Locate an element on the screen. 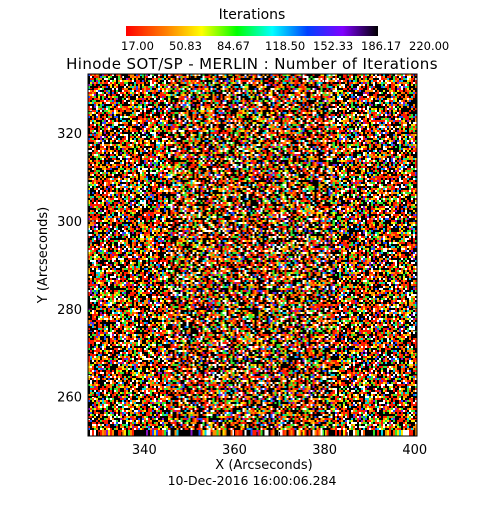 Image resolution: width=504 pixels, height=512 pixels. colorbar is located at coordinates (252, 31).